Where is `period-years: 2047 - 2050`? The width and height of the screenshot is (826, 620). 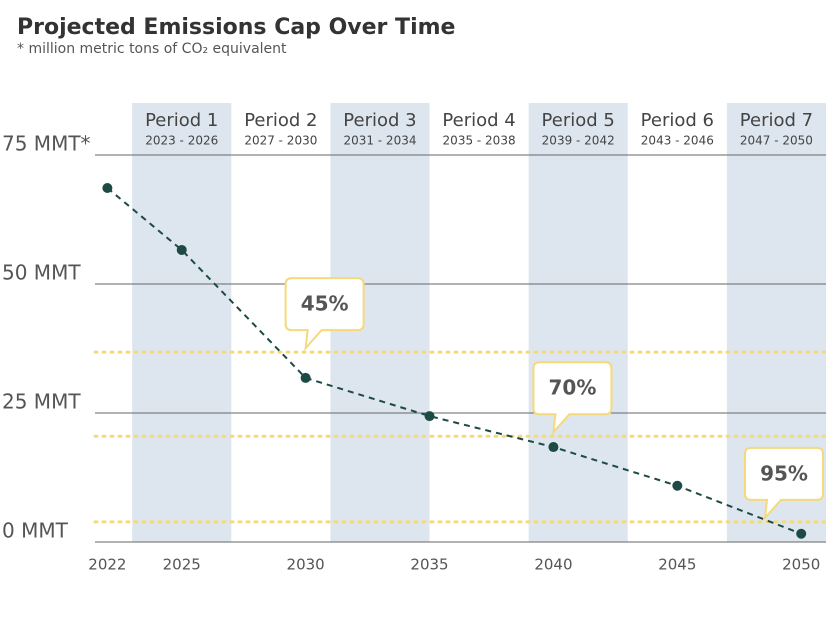 period-years: 2047 - 2050 is located at coordinates (776, 141).